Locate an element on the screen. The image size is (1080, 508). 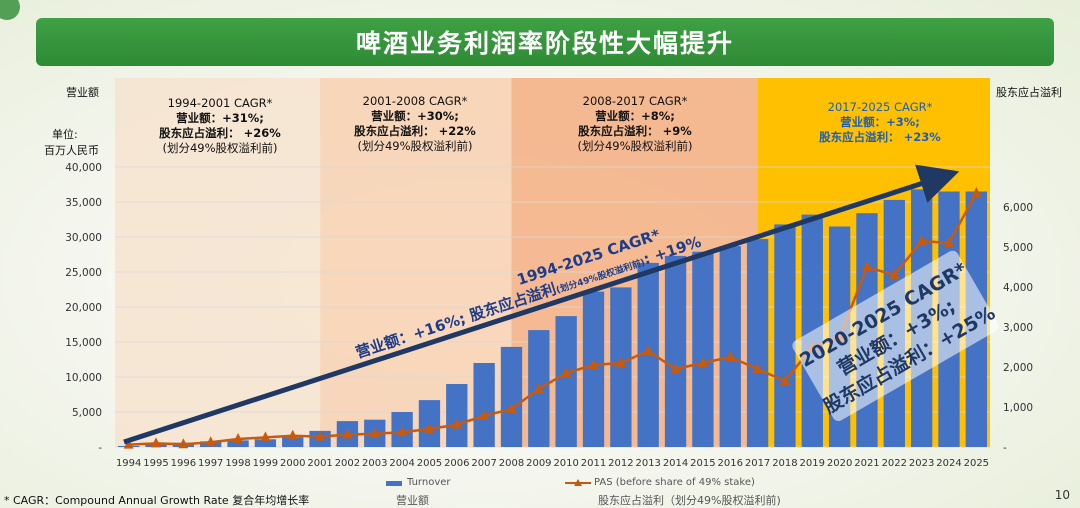
left-tick-label: 10,000 is located at coordinates (83, 378).